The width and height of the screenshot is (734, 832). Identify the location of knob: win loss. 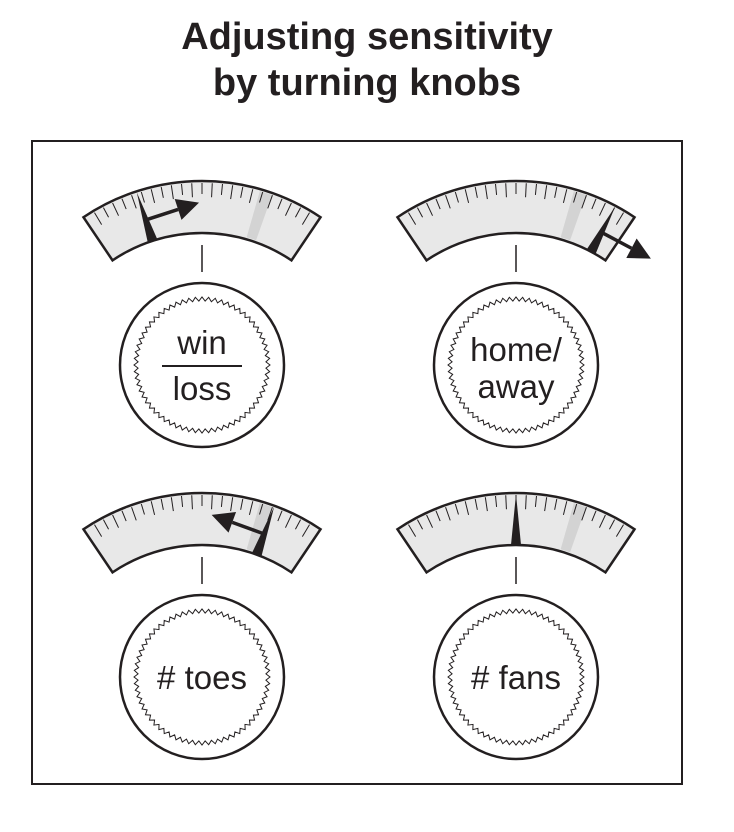
(202, 365).